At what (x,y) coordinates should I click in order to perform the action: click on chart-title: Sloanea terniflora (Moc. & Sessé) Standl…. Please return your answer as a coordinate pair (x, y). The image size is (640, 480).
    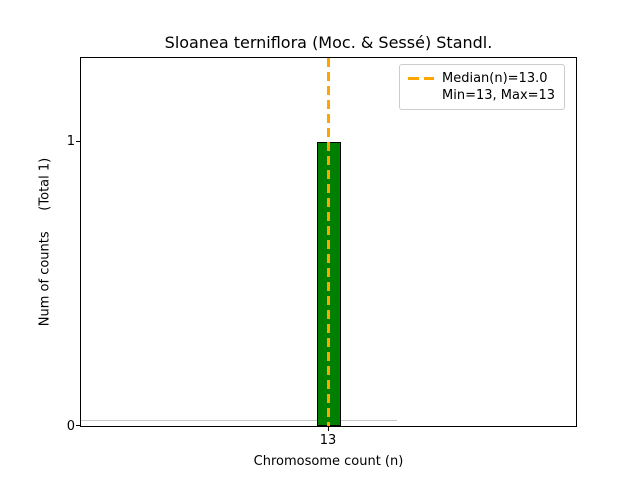
    Looking at the image, I should click on (328, 42).